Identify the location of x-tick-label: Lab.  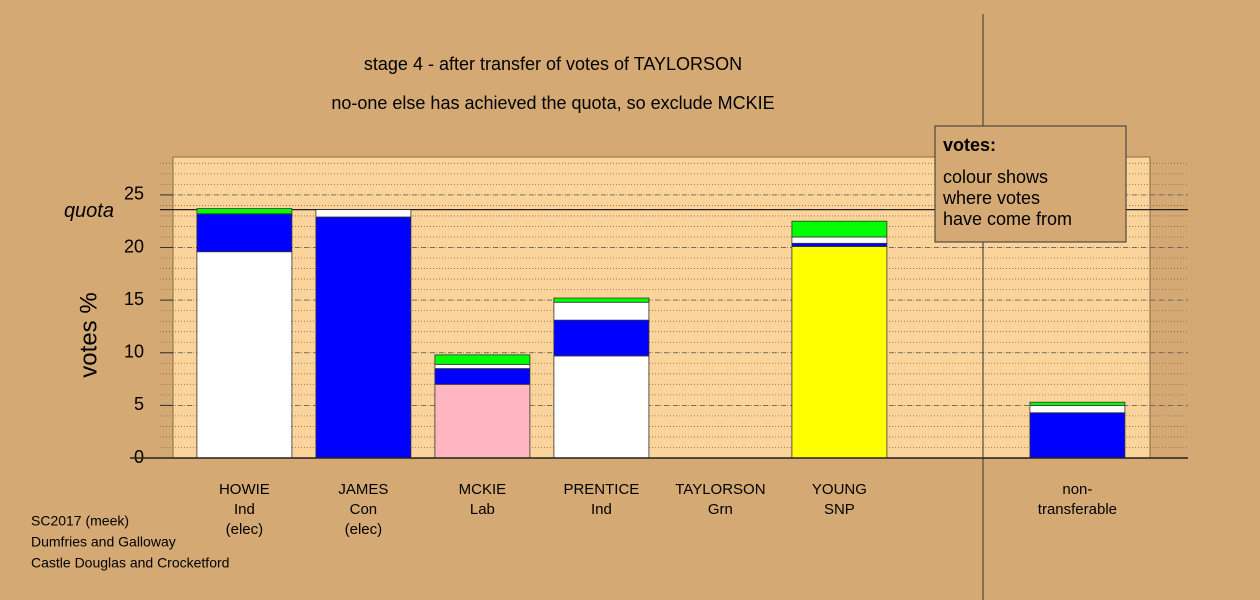
(482, 509).